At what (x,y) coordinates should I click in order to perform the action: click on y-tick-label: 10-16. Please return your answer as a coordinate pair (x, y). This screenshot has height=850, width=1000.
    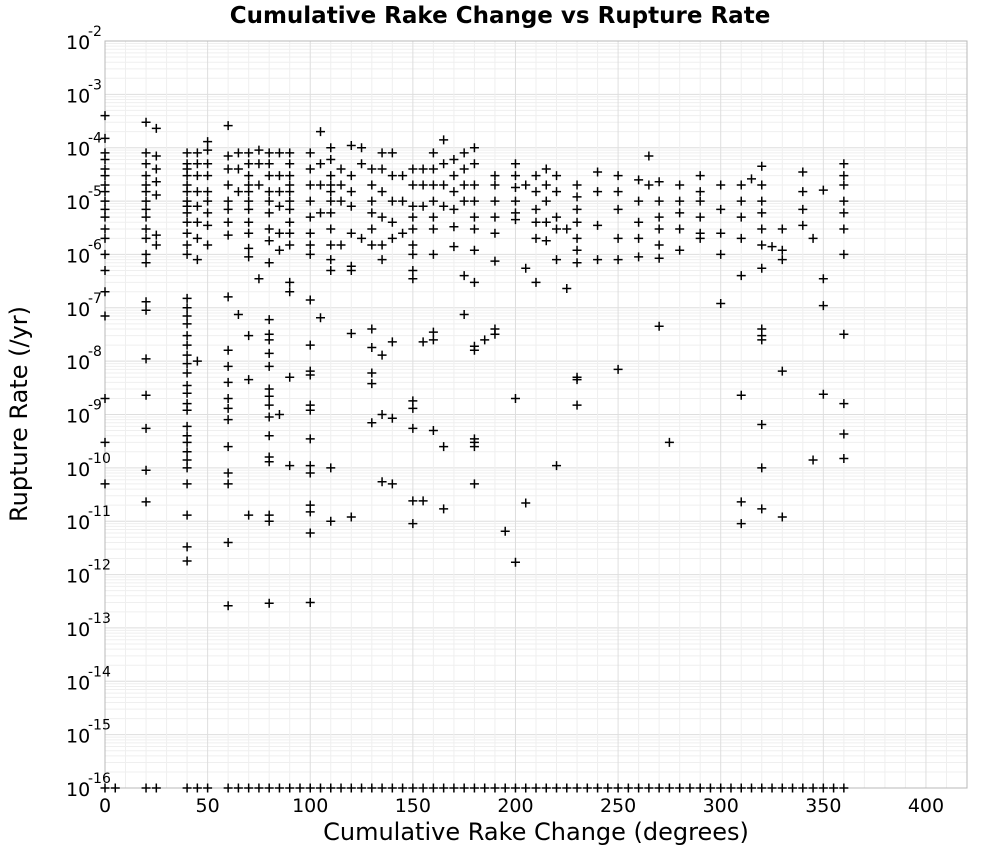
    Looking at the image, I should click on (88, 786).